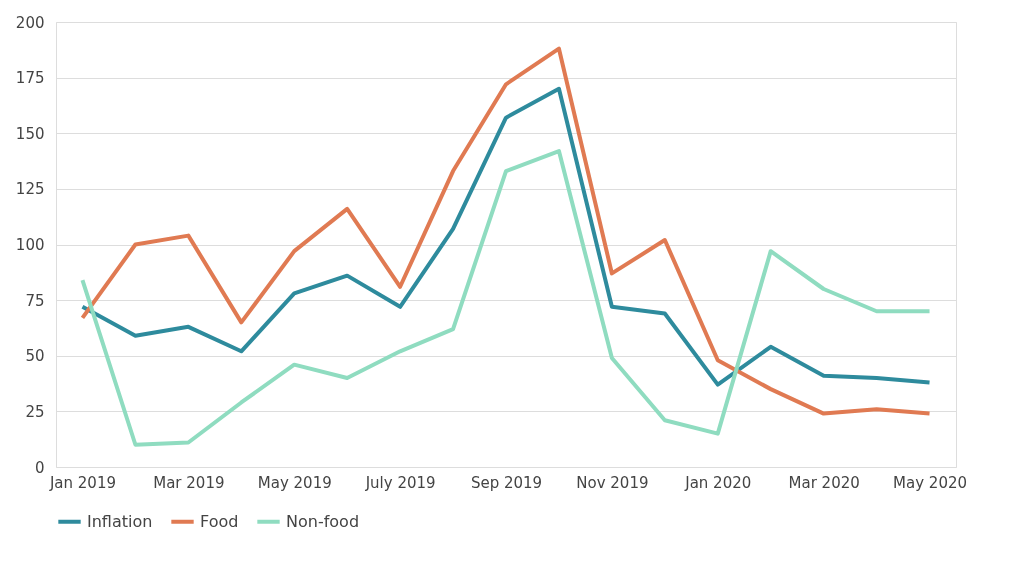  What do you see at coordinates (930, 482) in the screenshot?
I see `x-tick-label: May 2020` at bounding box center [930, 482].